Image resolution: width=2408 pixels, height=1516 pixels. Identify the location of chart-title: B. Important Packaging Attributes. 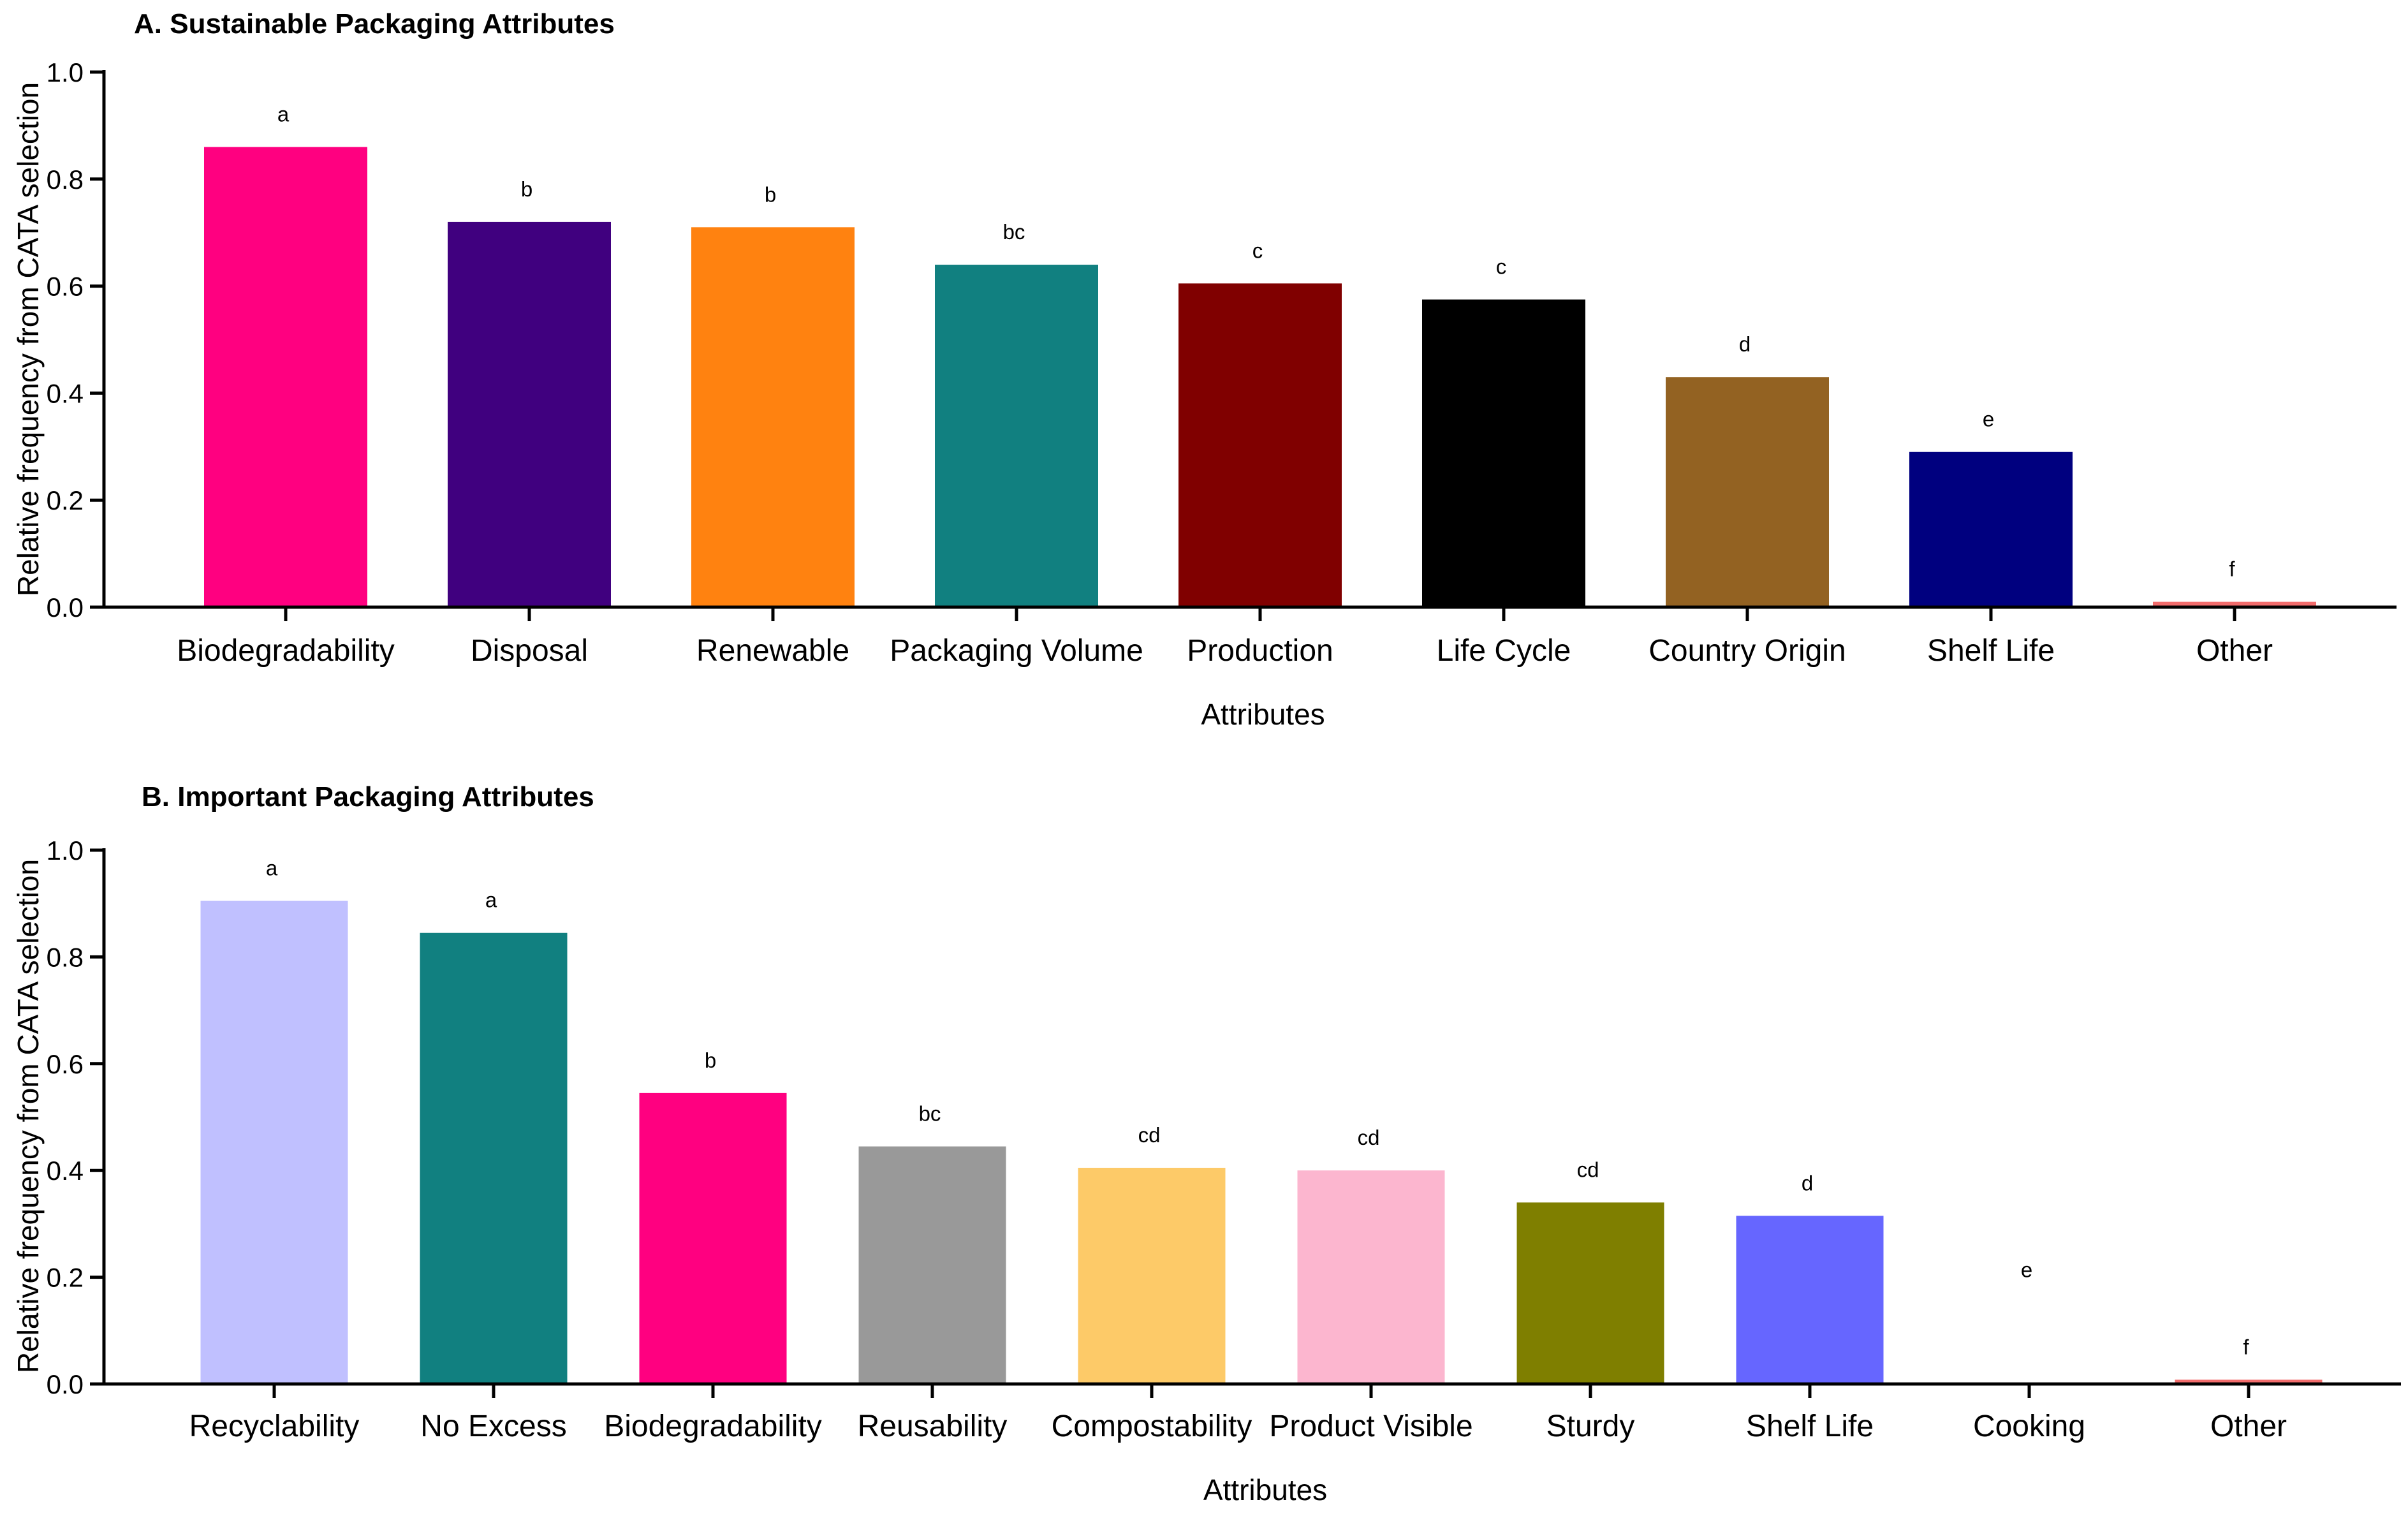
(368, 797).